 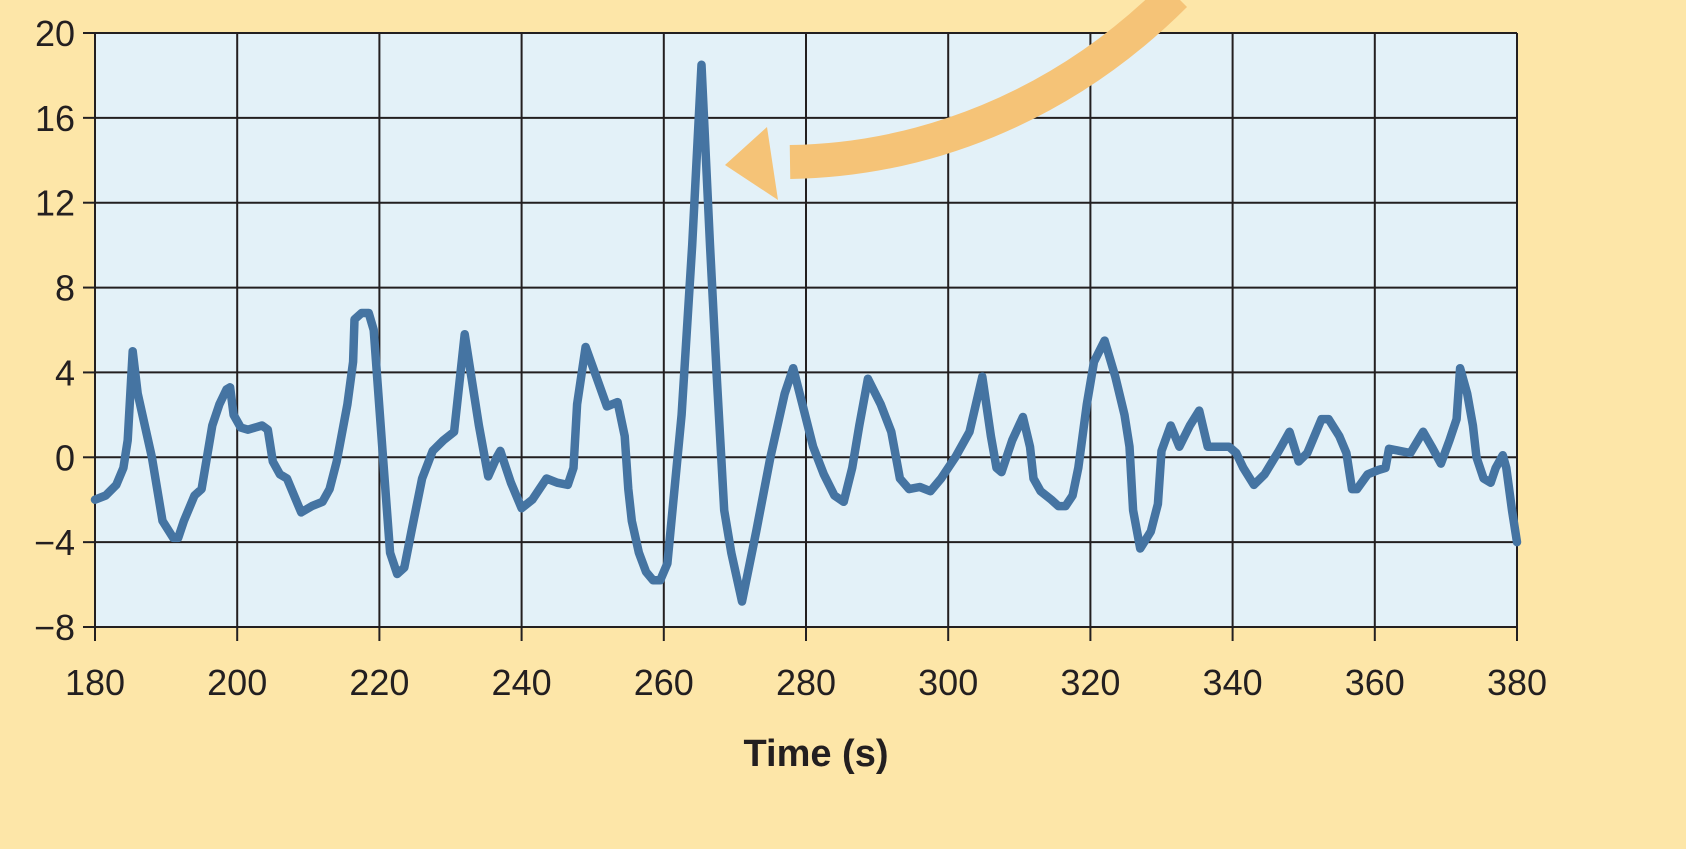 I want to click on x-tick-label: 200, so click(x=237, y=682).